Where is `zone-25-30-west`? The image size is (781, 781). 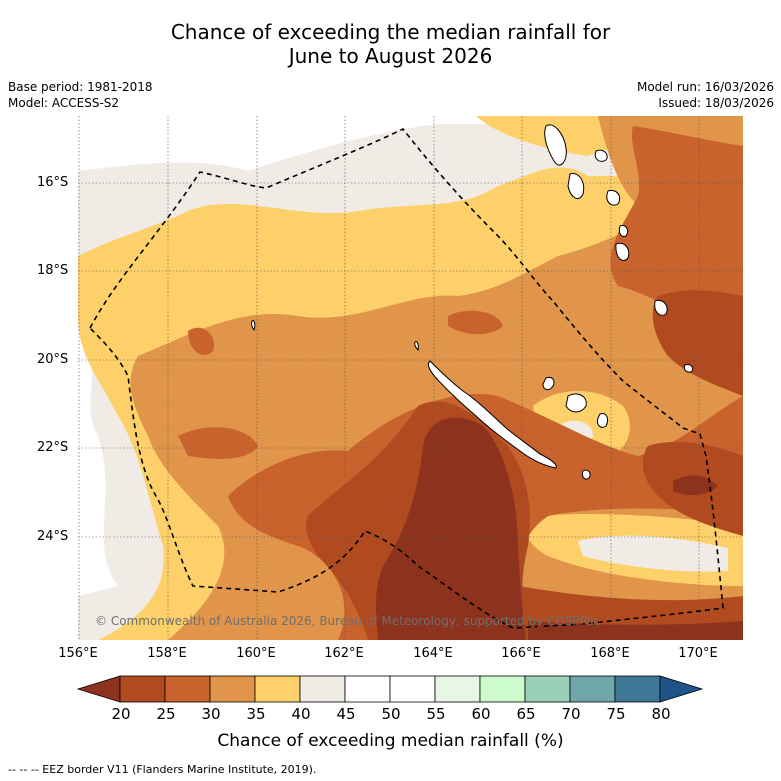
zone-25-30-west is located at coordinates (201, 341).